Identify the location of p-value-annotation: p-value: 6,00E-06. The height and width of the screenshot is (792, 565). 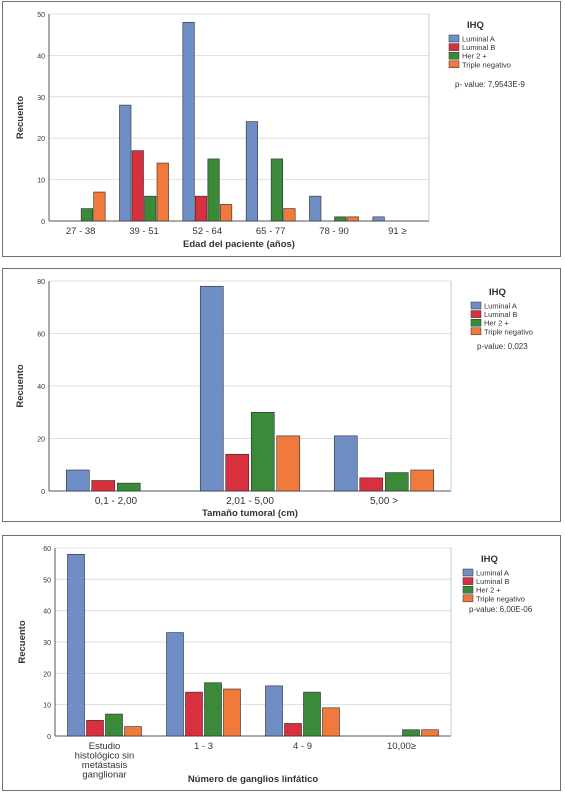
(501, 609).